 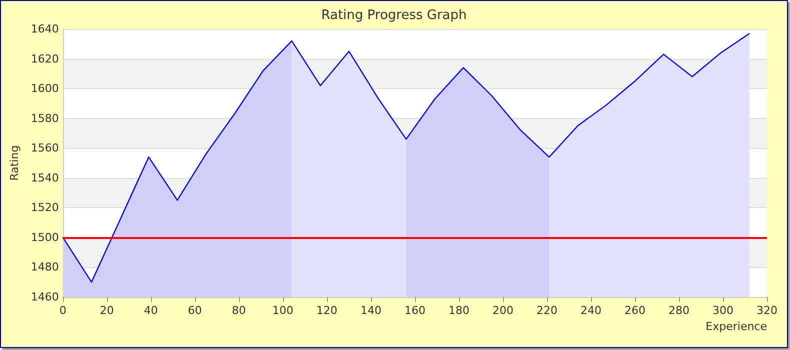 I want to click on x-tick-label: 20, so click(x=107, y=310).